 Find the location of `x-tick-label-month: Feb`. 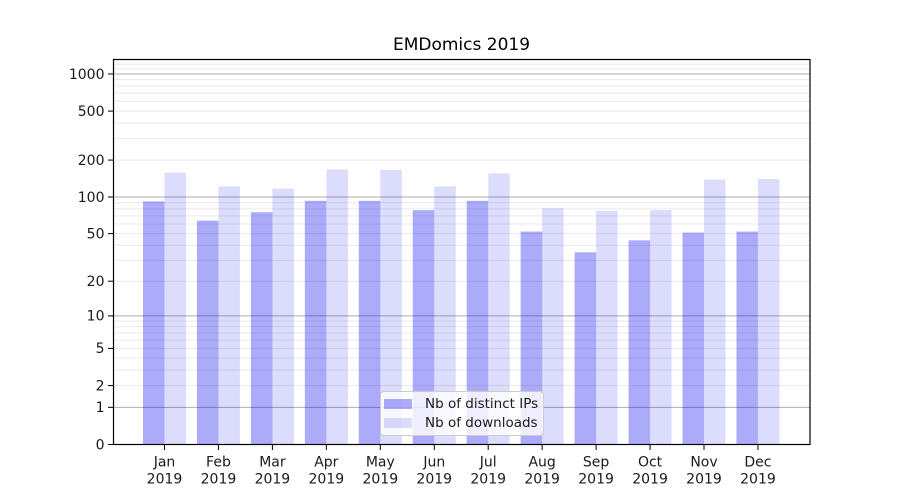

x-tick-label-month: Feb is located at coordinates (218, 463).